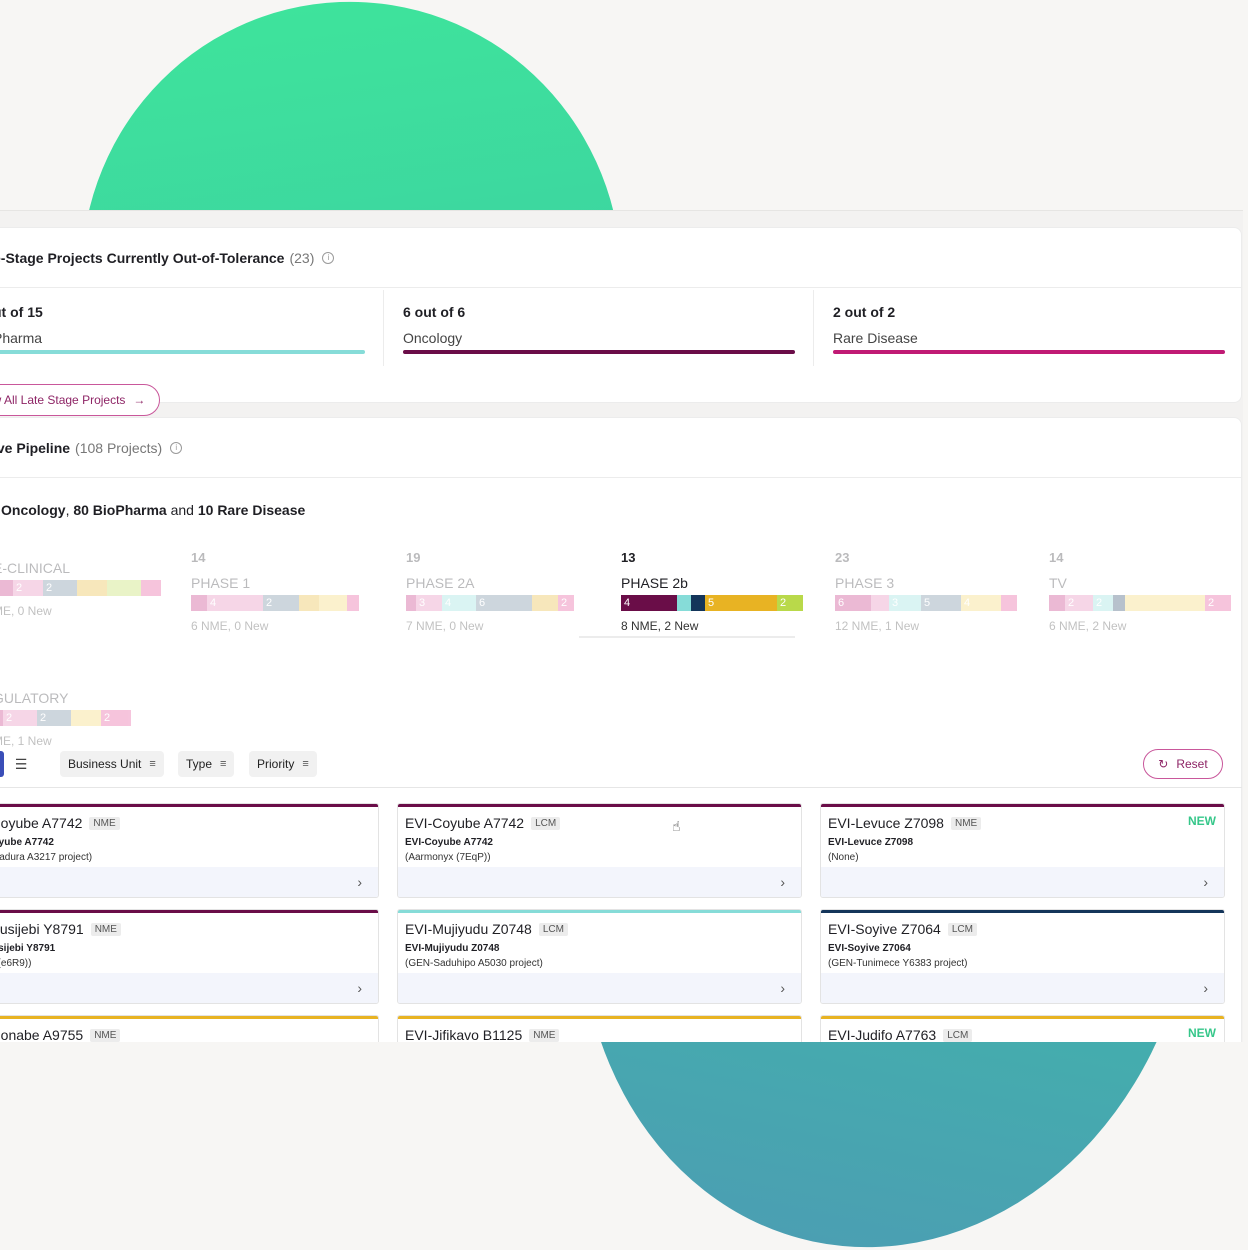  I want to click on tolerance-ratio: 2 out of 2, so click(864, 312).